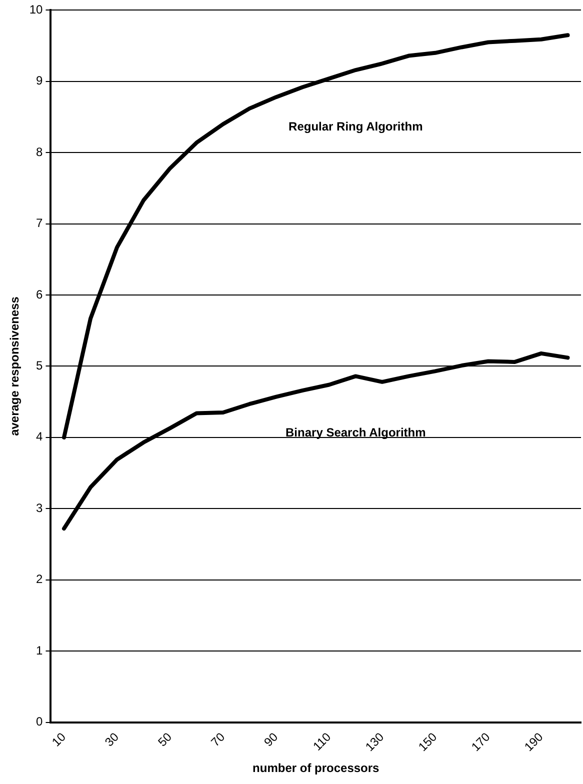 This screenshot has width=583, height=784. What do you see at coordinates (59, 740) in the screenshot?
I see `x-tick-label: 10` at bounding box center [59, 740].